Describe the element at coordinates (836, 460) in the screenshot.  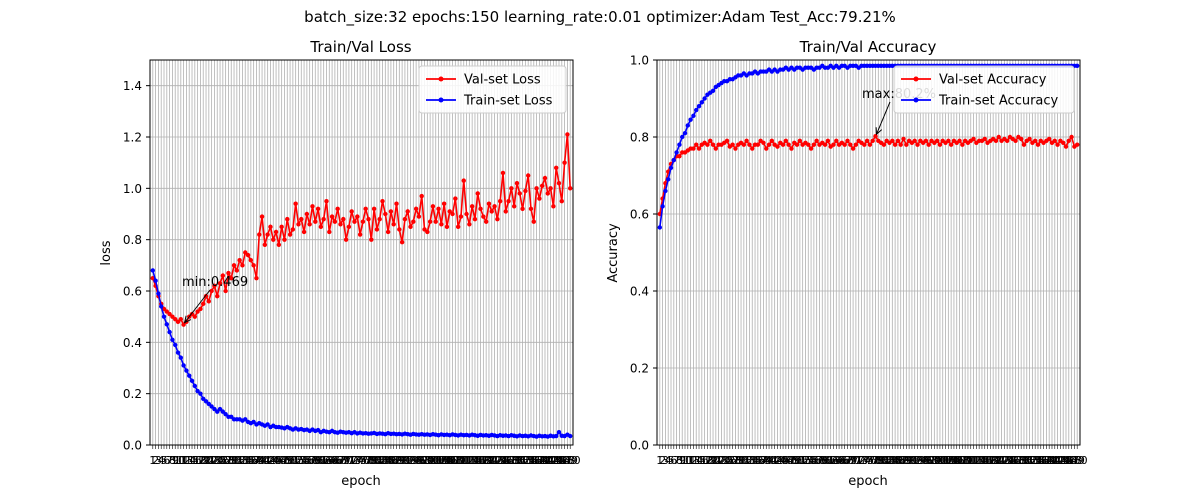
I see `accuracy-xtick-label: 64` at that location.